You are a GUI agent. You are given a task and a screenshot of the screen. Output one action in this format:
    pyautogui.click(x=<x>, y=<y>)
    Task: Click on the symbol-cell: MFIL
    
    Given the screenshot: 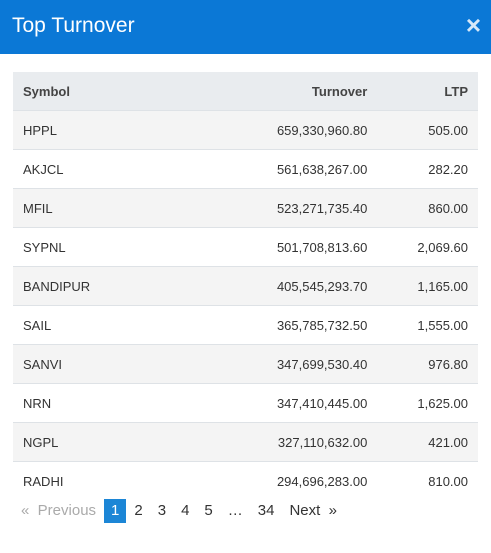 What is the action you would take?
    pyautogui.click(x=75, y=208)
    